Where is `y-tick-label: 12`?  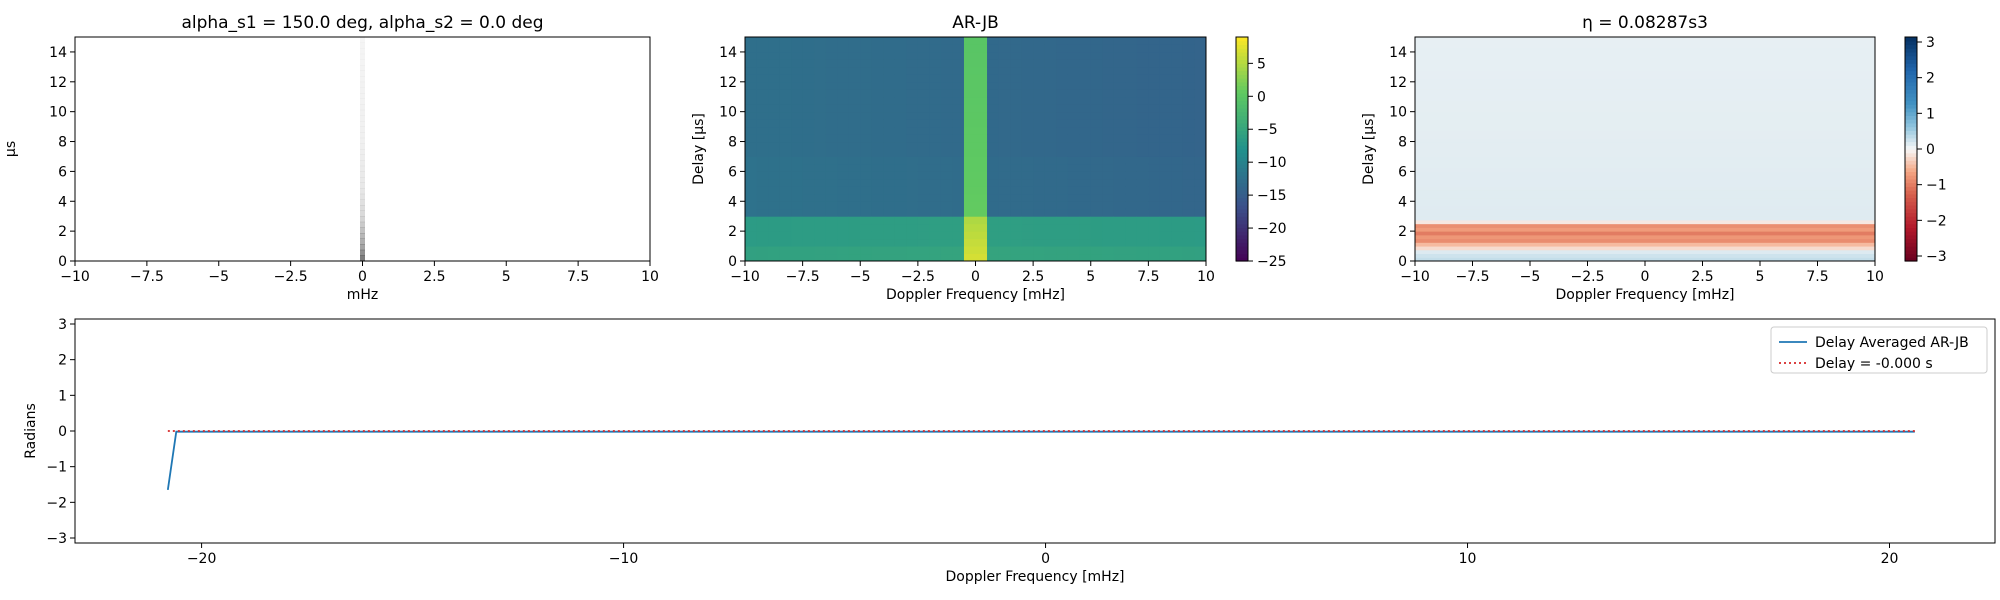
y-tick-label: 12 is located at coordinates (58, 83).